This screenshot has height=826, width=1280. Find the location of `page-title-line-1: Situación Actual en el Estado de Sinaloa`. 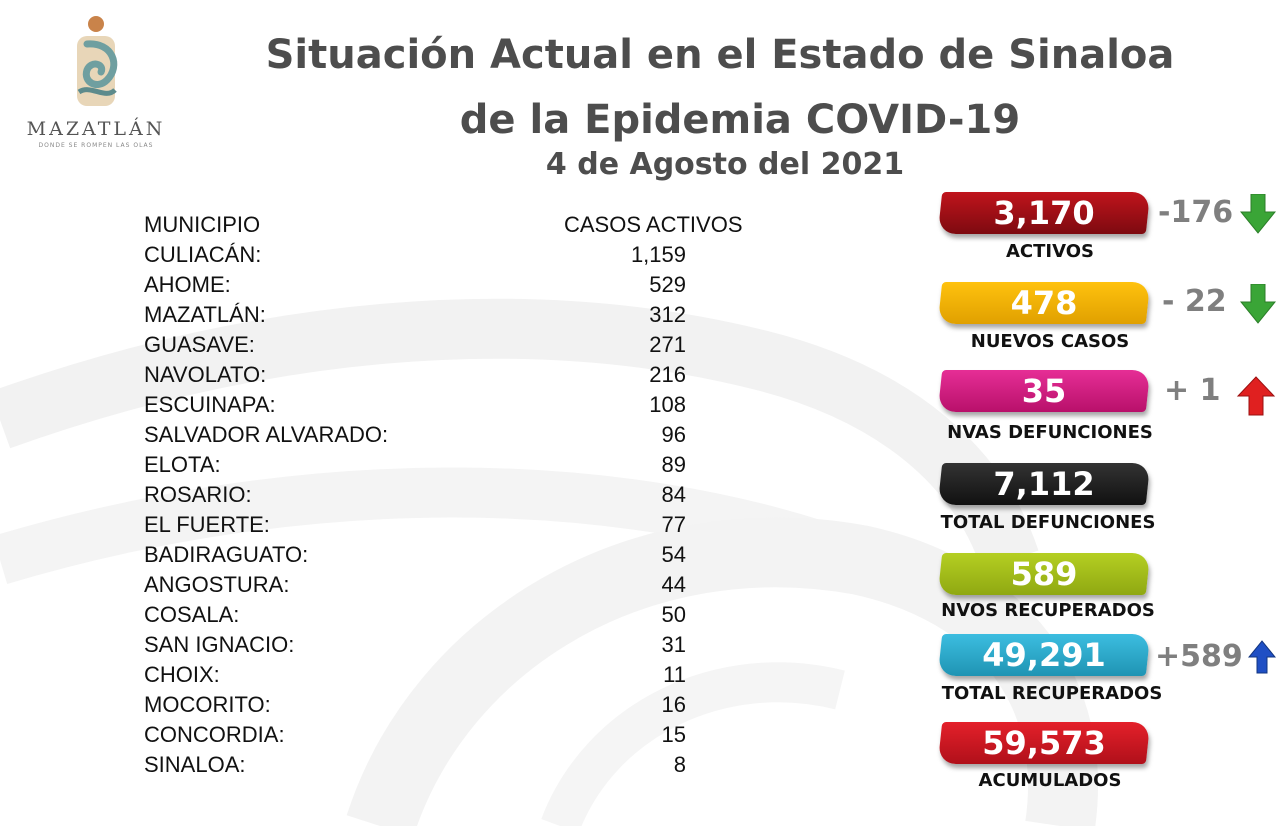

page-title-line-1: Situación Actual en el Estado de Sinaloa is located at coordinates (720, 55).